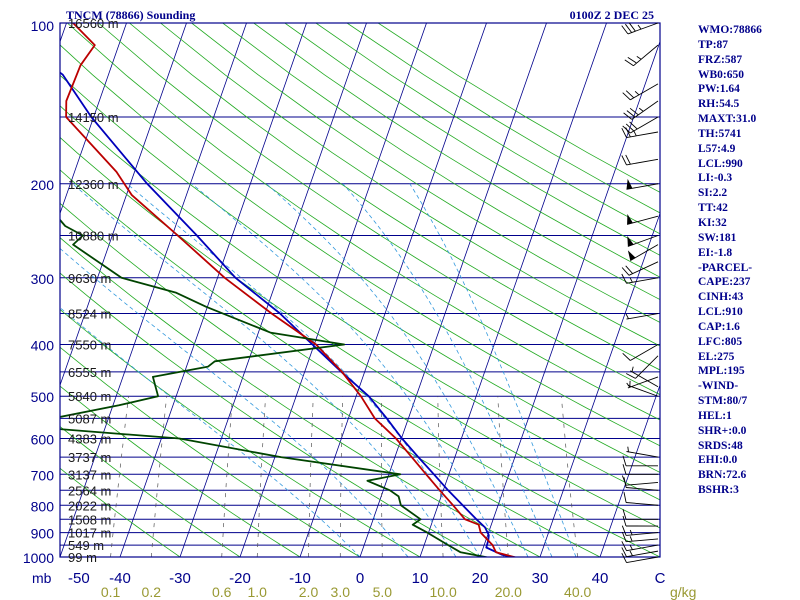 The width and height of the screenshot is (800, 600). Describe the element at coordinates (717, 237) in the screenshot. I see `stat-item: SW:181` at that location.